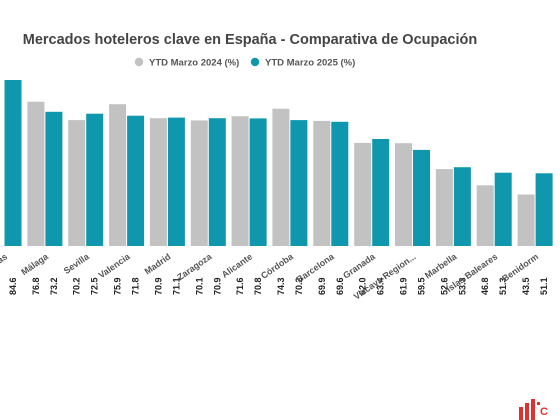 This screenshot has height=420, width=560. What do you see at coordinates (199, 286) in the screenshot?
I see `value-label-2024-5: 70.1` at bounding box center [199, 286].